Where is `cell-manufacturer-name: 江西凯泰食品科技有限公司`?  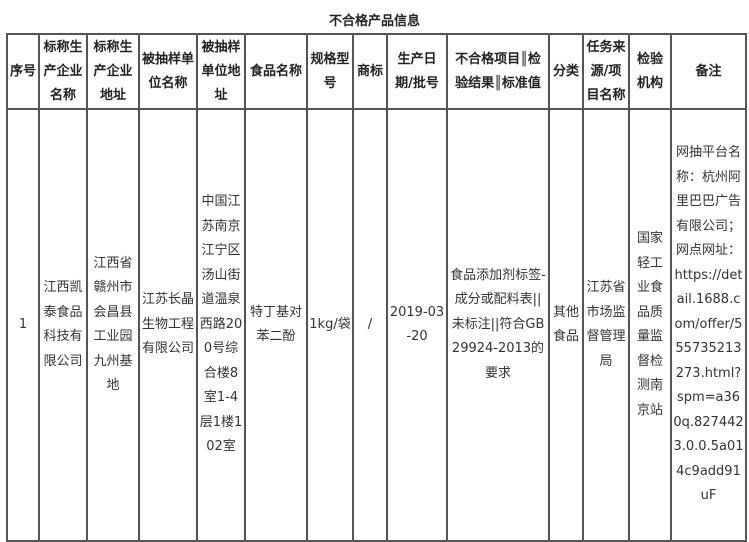
cell-manufacturer-name: 江西凯泰食品科技有限公司 is located at coordinates (63, 325).